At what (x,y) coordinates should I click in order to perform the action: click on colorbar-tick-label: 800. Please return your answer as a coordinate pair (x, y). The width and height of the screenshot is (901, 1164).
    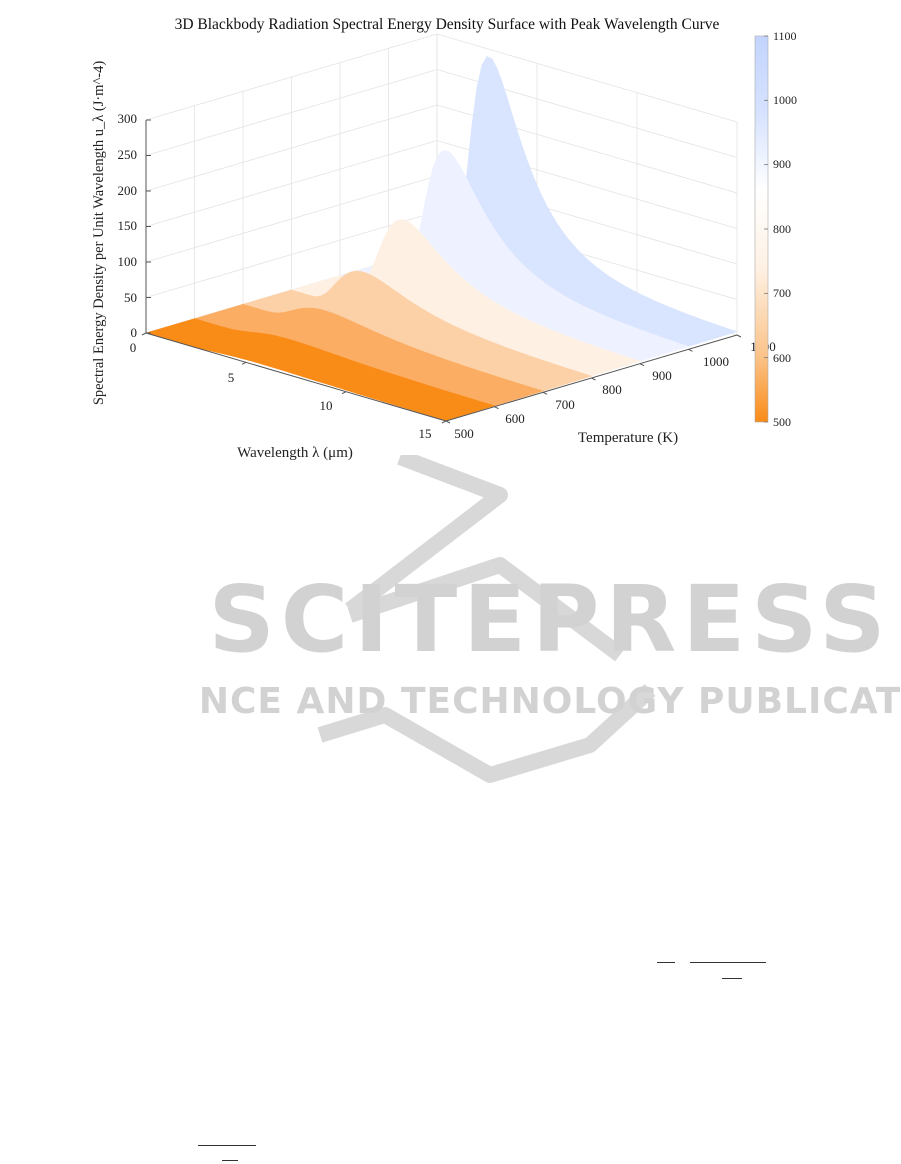
    Looking at the image, I should click on (782, 229).